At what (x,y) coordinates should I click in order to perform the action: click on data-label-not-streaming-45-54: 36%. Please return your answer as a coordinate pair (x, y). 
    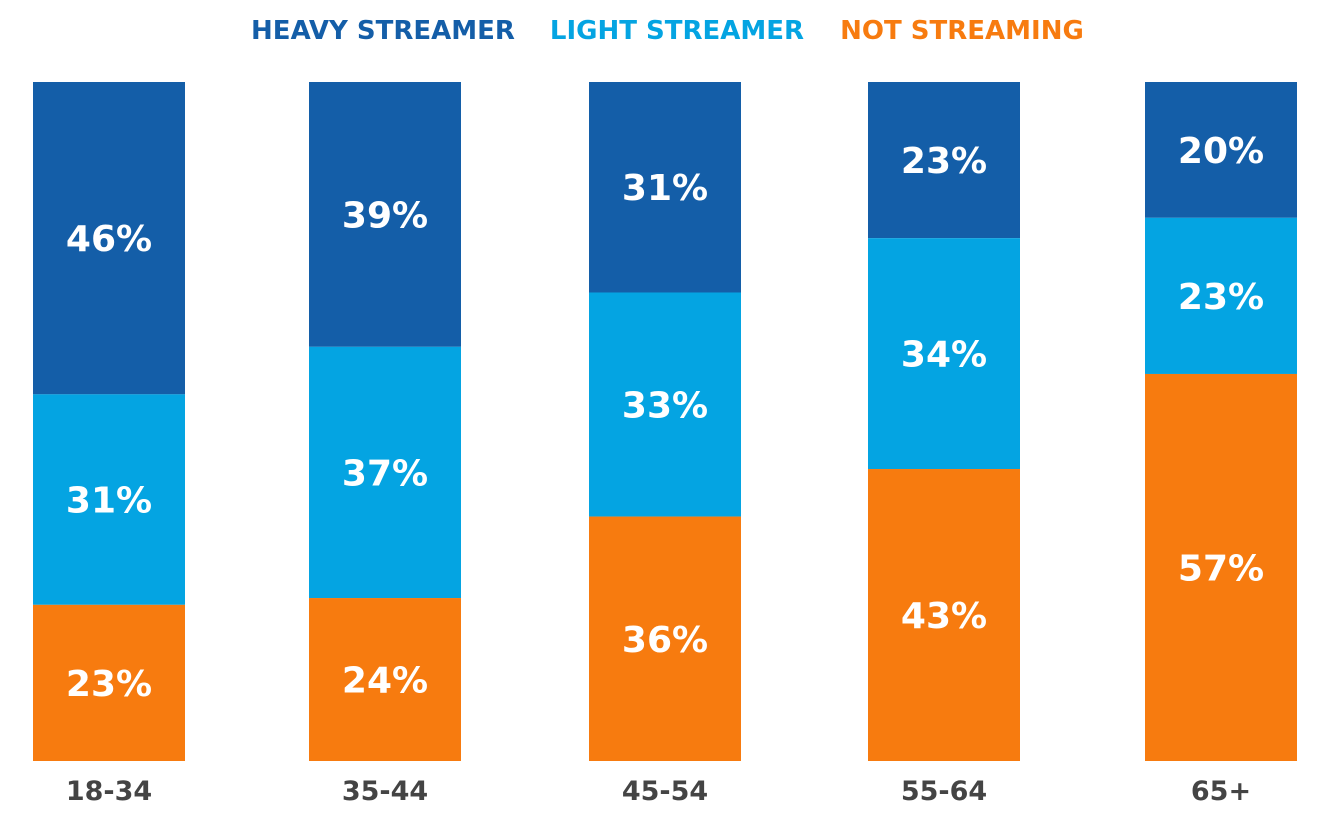
    Looking at the image, I should click on (665, 640).